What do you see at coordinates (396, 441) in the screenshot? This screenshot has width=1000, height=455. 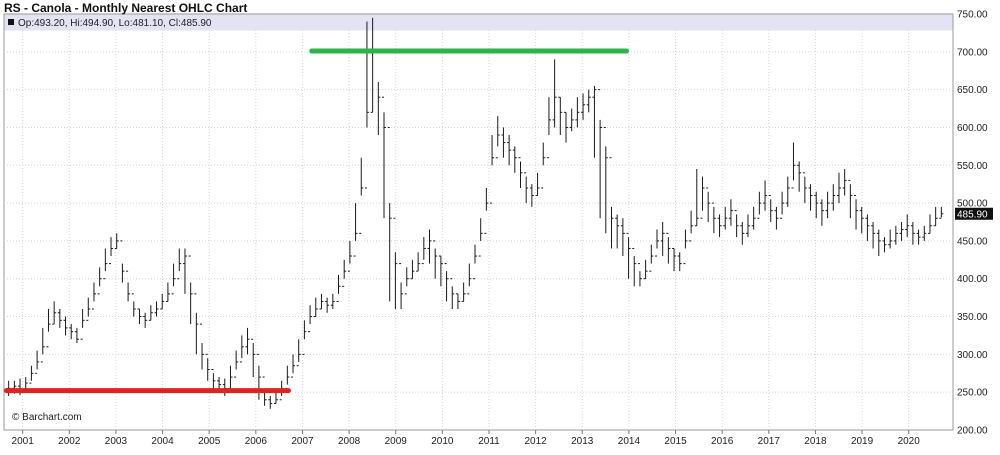 I see `x-tick-label: 2009` at bounding box center [396, 441].